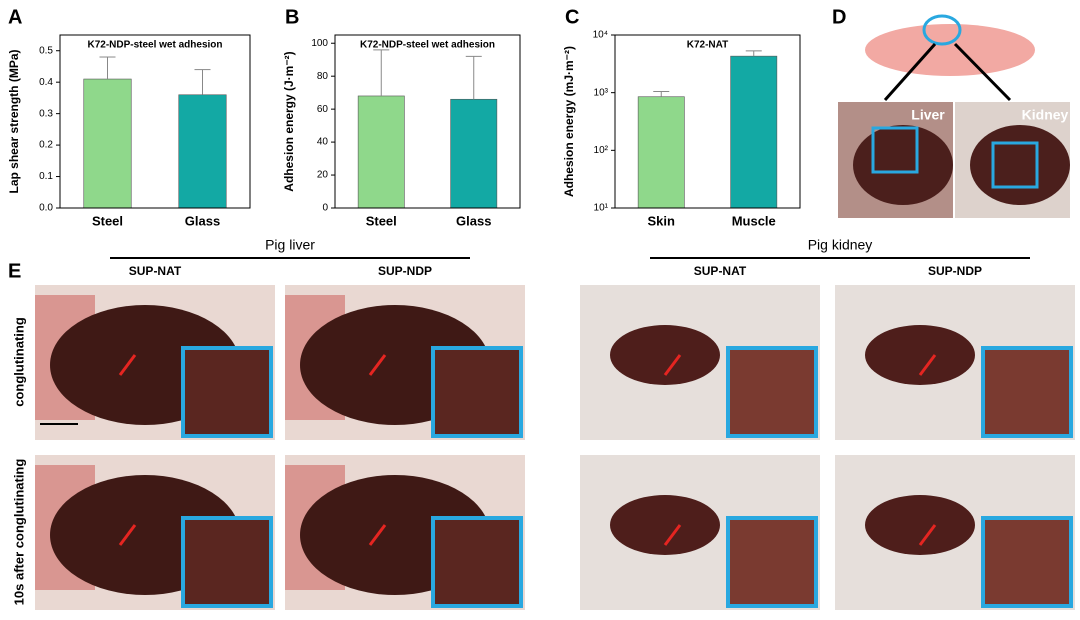 The image size is (1080, 620). What do you see at coordinates (662, 220) in the screenshot?
I see `x-tick-label: Skin` at bounding box center [662, 220].